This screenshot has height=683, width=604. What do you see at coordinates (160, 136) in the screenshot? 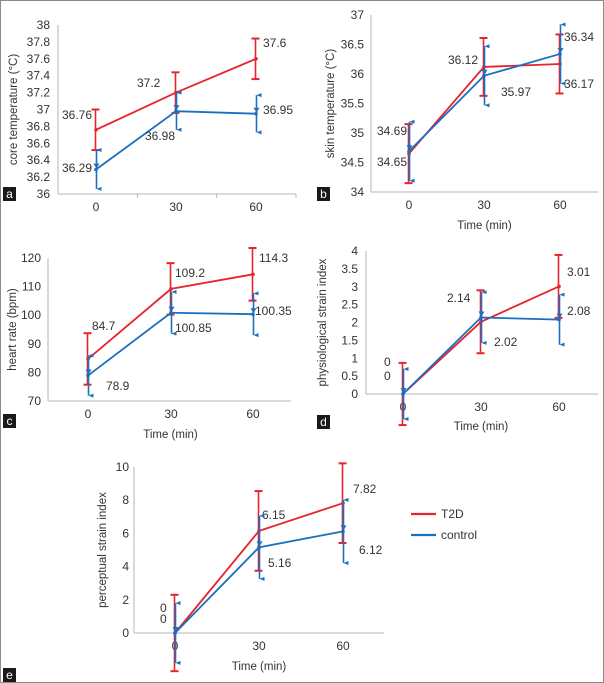
I see `data-label: 36.98` at bounding box center [160, 136].